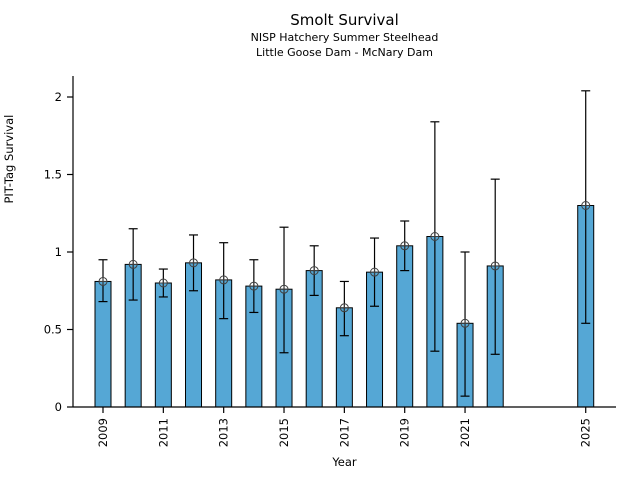  Describe the element at coordinates (58, 252) in the screenshot. I see `y-tick-label-1: 1` at that location.